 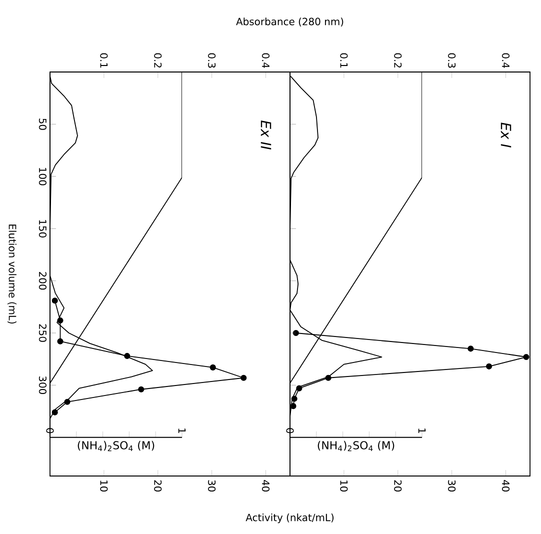 I want to click on y-tick-label: 100, so click(x=42, y=177).